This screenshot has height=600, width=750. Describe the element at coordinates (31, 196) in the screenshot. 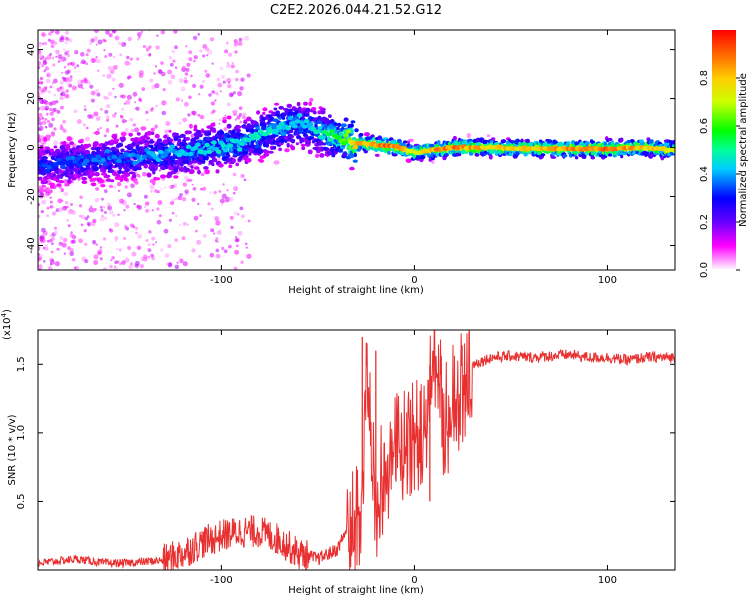

I see `spectrogram-y-tick-label: -20` at that location.